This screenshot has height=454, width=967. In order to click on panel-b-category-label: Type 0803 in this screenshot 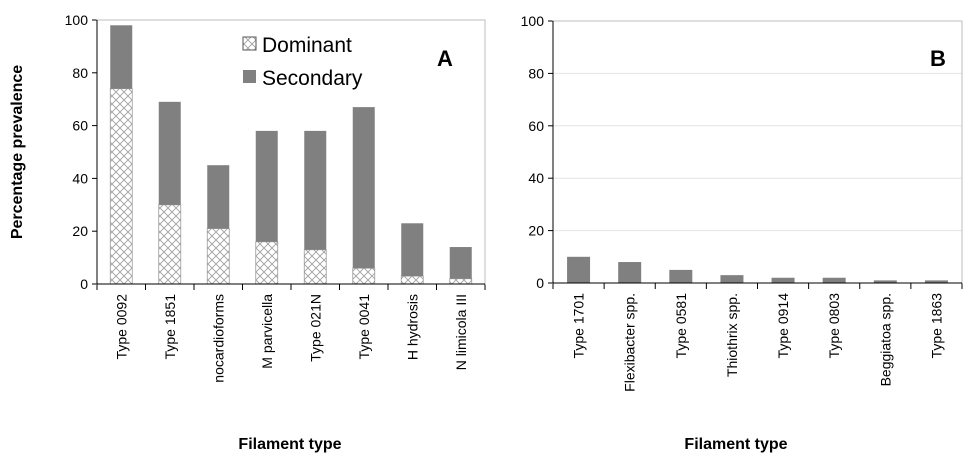, I will do `click(834, 326)`.